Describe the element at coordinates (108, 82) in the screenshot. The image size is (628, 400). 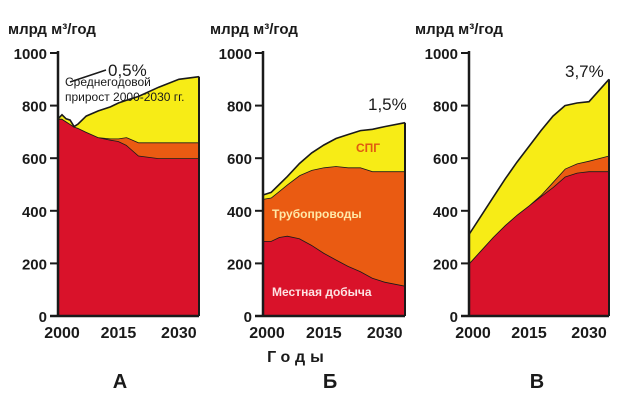
I see `annotation-line: Среднегодовой` at that location.